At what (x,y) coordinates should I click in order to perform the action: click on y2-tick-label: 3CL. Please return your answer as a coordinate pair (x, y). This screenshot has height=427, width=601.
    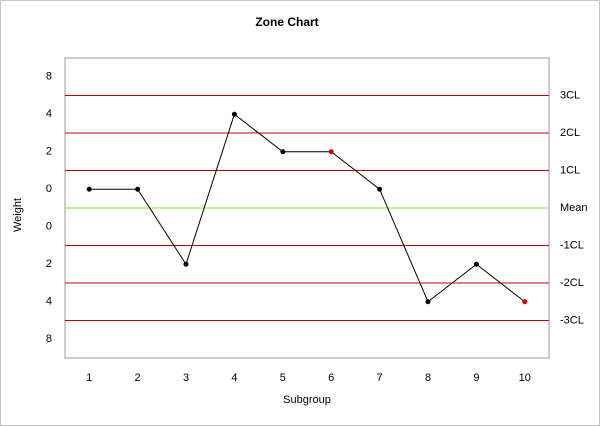
    Looking at the image, I should click on (570, 95).